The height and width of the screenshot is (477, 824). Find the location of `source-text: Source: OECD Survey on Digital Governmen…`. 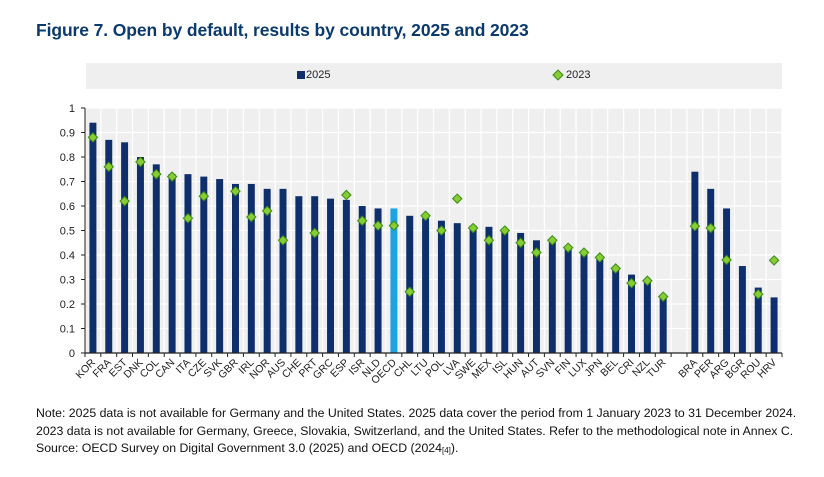

source-text: Source: OECD Survey on Digital Governmen… is located at coordinates (239, 448).